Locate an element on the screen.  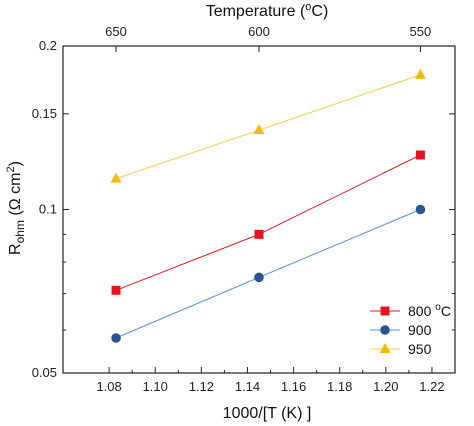
legend-item: 800 oC is located at coordinates (410, 310).